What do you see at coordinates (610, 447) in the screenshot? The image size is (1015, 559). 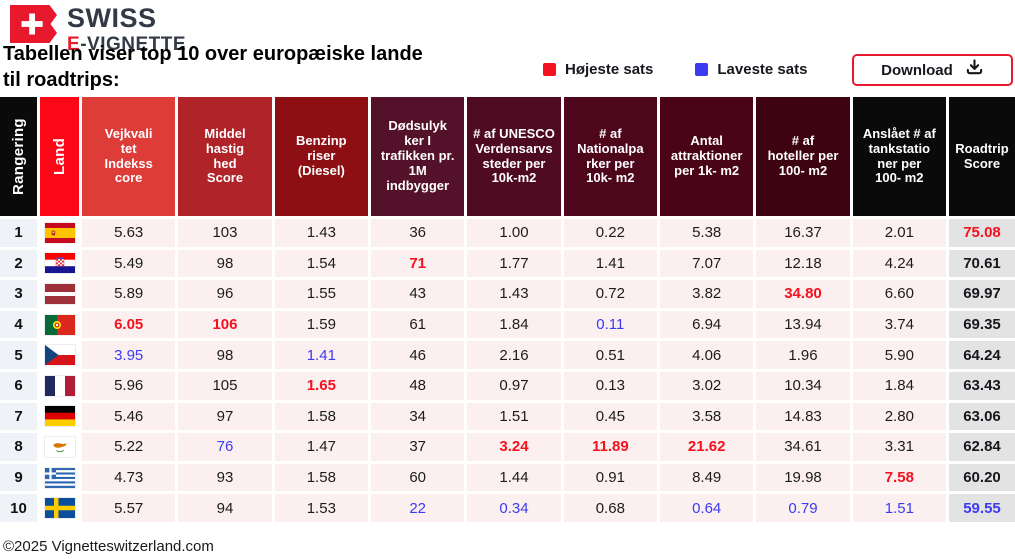 I see `value-cell: 11.89` at bounding box center [610, 447].